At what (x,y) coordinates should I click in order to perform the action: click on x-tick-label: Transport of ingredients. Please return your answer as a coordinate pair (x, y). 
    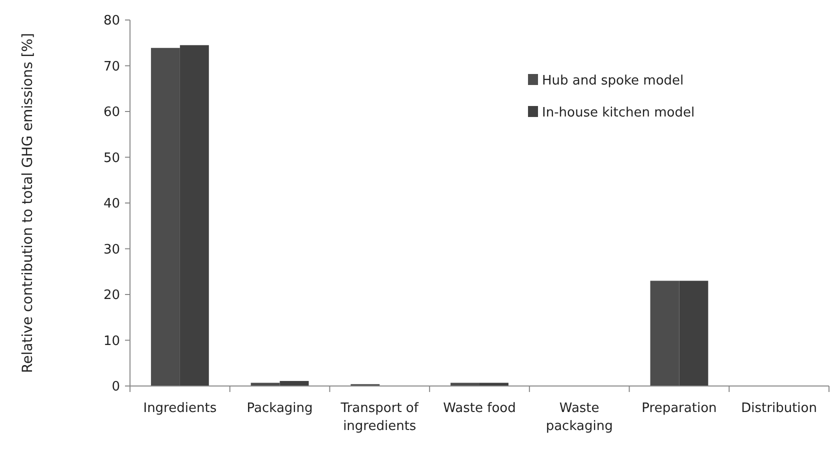
    Looking at the image, I should click on (379, 417).